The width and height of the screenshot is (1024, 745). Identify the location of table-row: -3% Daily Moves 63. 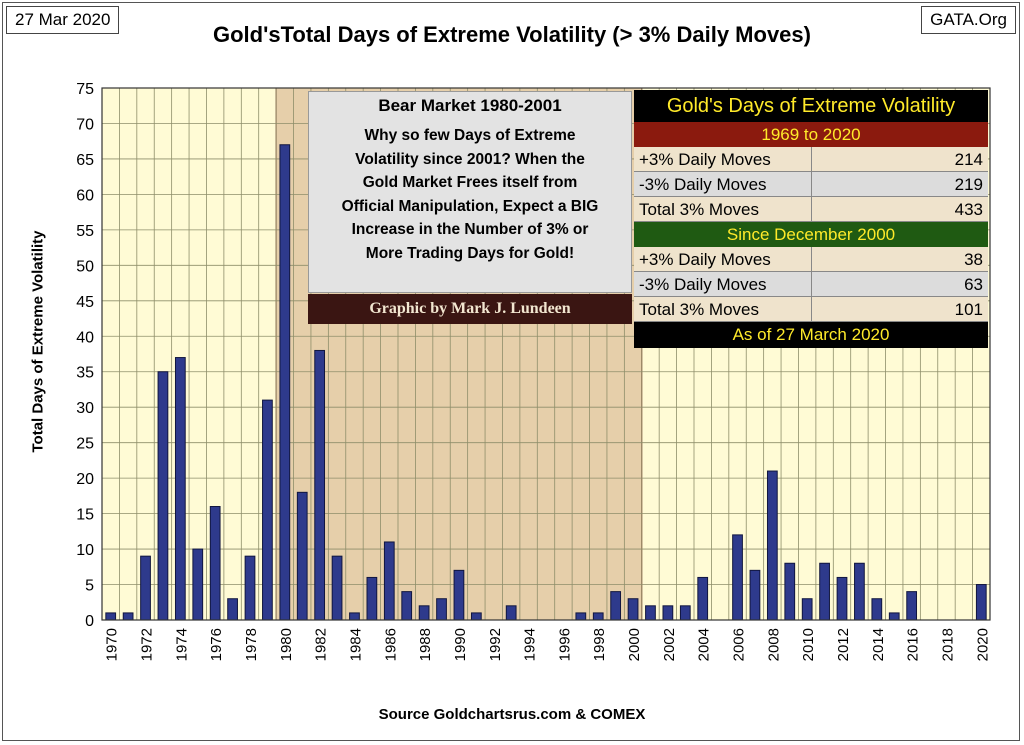
(811, 284).